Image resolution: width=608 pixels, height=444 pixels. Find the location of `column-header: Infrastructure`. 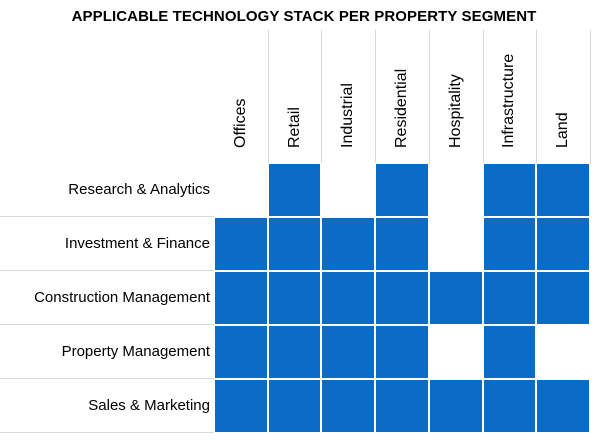

column-header: Infrastructure is located at coordinates (508, 100).